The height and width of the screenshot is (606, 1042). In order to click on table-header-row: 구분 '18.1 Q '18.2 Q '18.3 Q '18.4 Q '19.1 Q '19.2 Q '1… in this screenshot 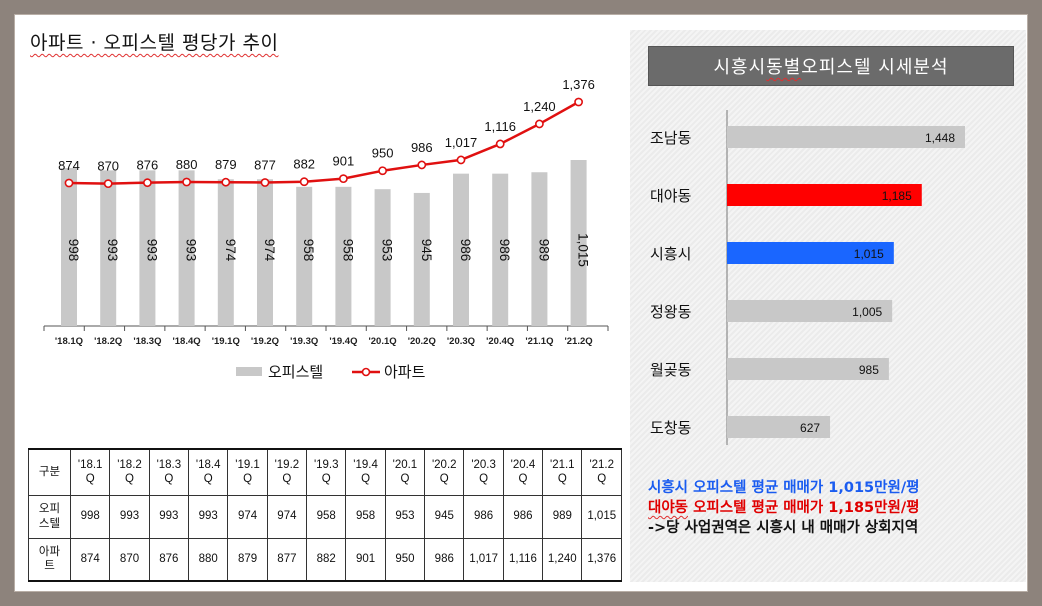, I will do `click(325, 472)`.